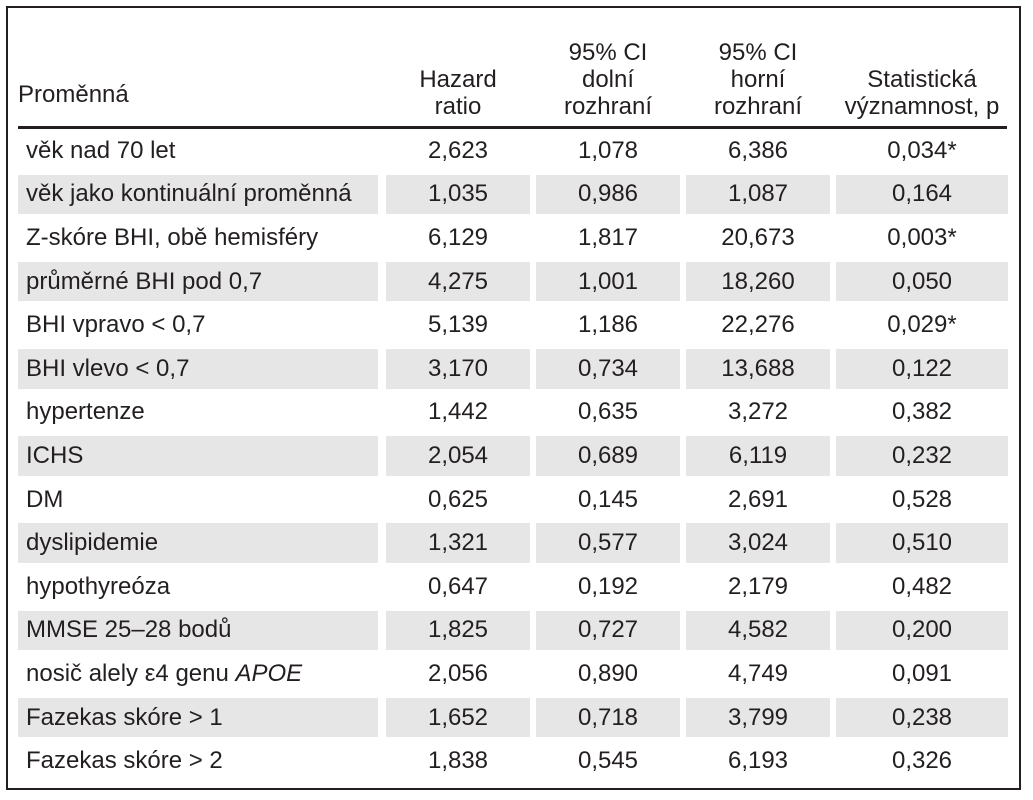  Describe the element at coordinates (922, 412) in the screenshot. I see `cell-p-value: 0,382` at that location.